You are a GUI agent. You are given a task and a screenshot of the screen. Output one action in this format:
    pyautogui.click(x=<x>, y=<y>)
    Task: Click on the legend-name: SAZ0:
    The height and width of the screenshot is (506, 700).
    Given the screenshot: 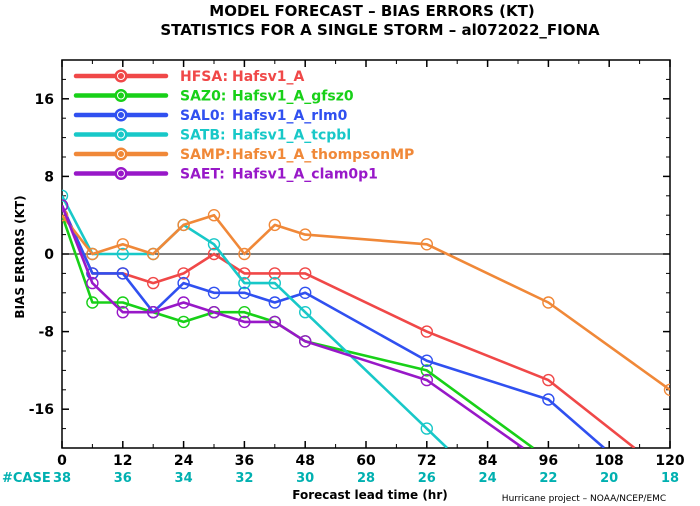 What is the action you would take?
    pyautogui.click(x=203, y=97)
    